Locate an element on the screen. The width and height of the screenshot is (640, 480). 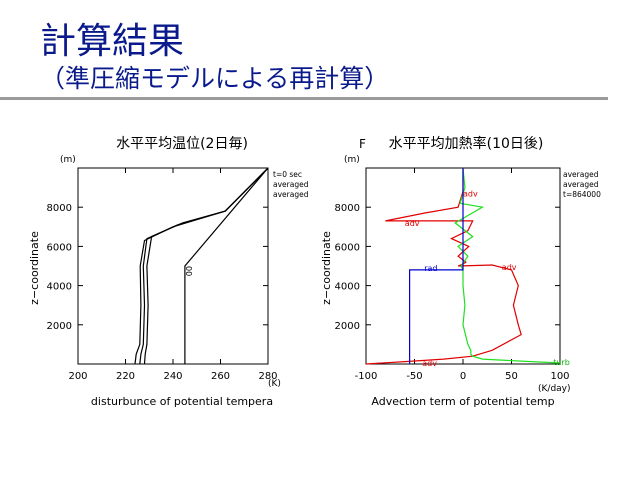
chart-right-legend-3: t=864000 is located at coordinates (582, 194).